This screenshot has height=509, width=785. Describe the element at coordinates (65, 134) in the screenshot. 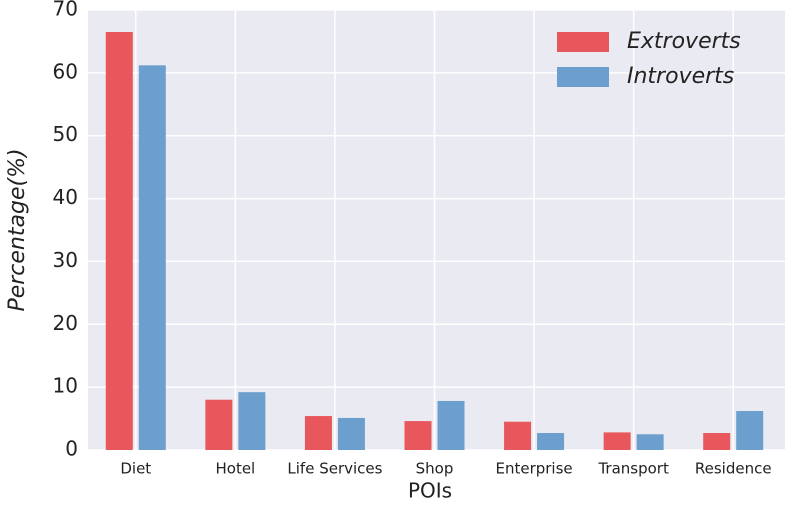

I see `y-tick-label: 50` at that location.